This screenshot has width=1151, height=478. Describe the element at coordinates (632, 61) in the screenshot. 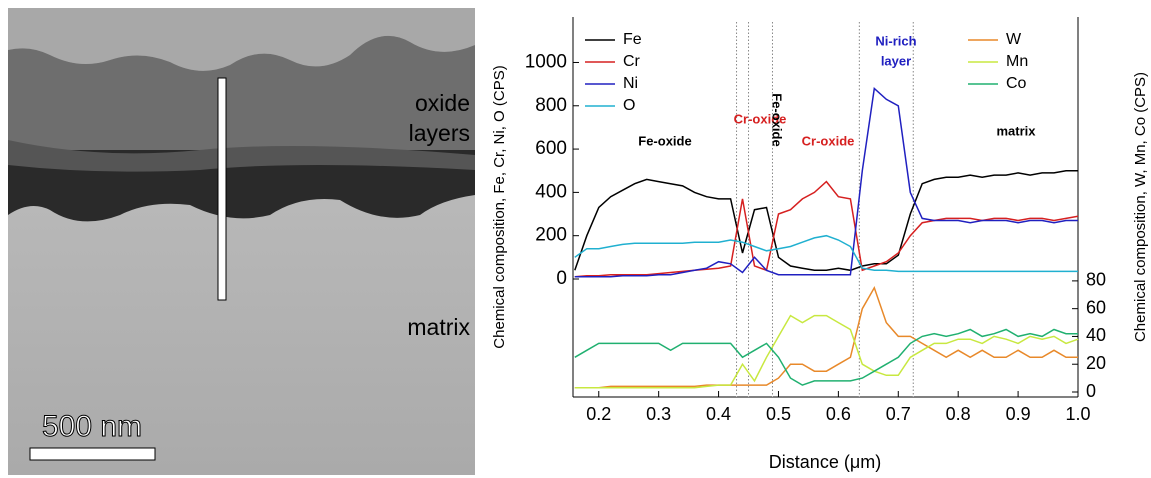

I see `legend-label: Cr` at that location.